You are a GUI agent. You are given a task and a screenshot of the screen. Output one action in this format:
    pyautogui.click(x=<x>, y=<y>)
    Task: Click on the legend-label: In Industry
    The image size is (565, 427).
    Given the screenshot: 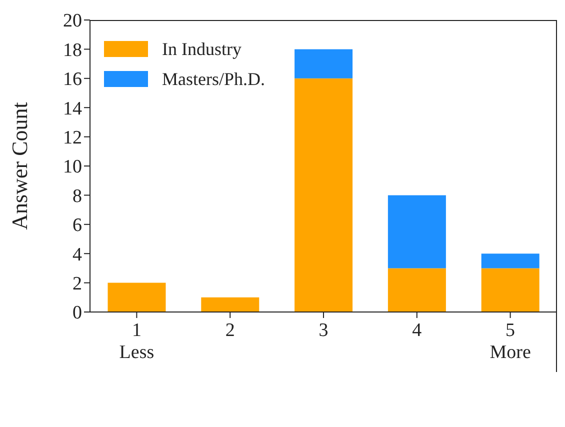 What is the action you would take?
    pyautogui.click(x=202, y=49)
    